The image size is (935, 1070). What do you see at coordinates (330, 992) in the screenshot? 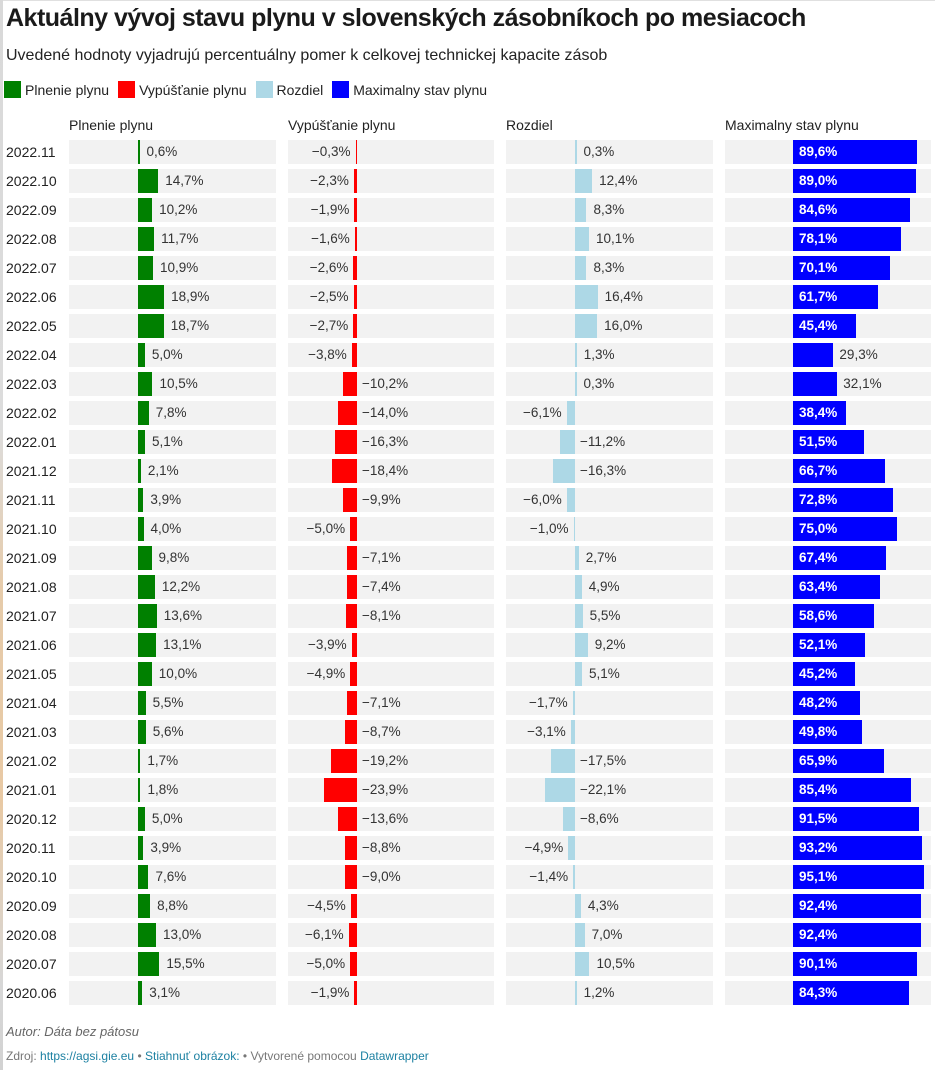
I see `value-label-vypustanie: −1,9%` at bounding box center [330, 992].